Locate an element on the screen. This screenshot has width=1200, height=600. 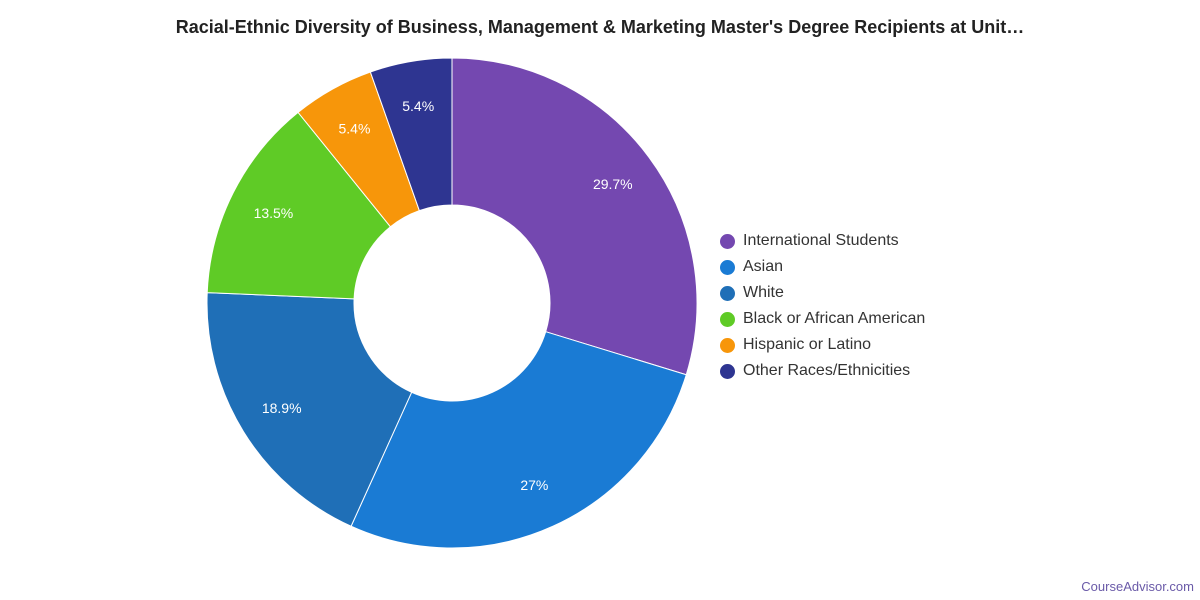
legend-label: Black or African American is located at coordinates (834, 318).